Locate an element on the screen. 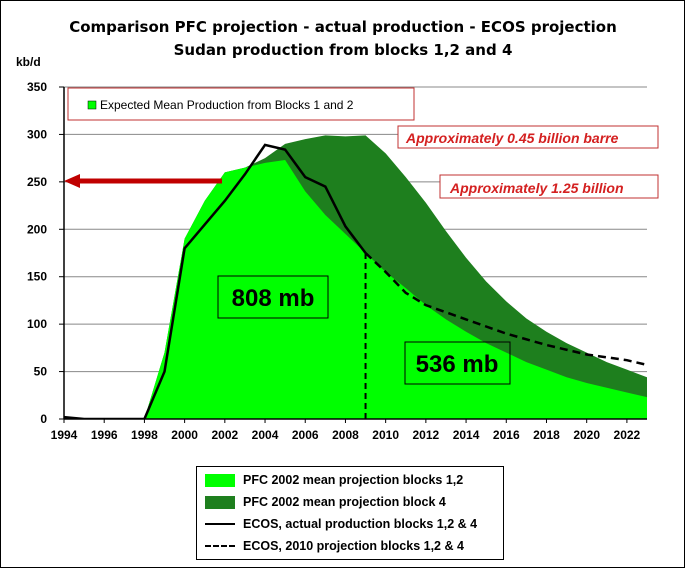 This screenshot has height=570, width=687. volume-label-1: 808 mb is located at coordinates (273, 298).